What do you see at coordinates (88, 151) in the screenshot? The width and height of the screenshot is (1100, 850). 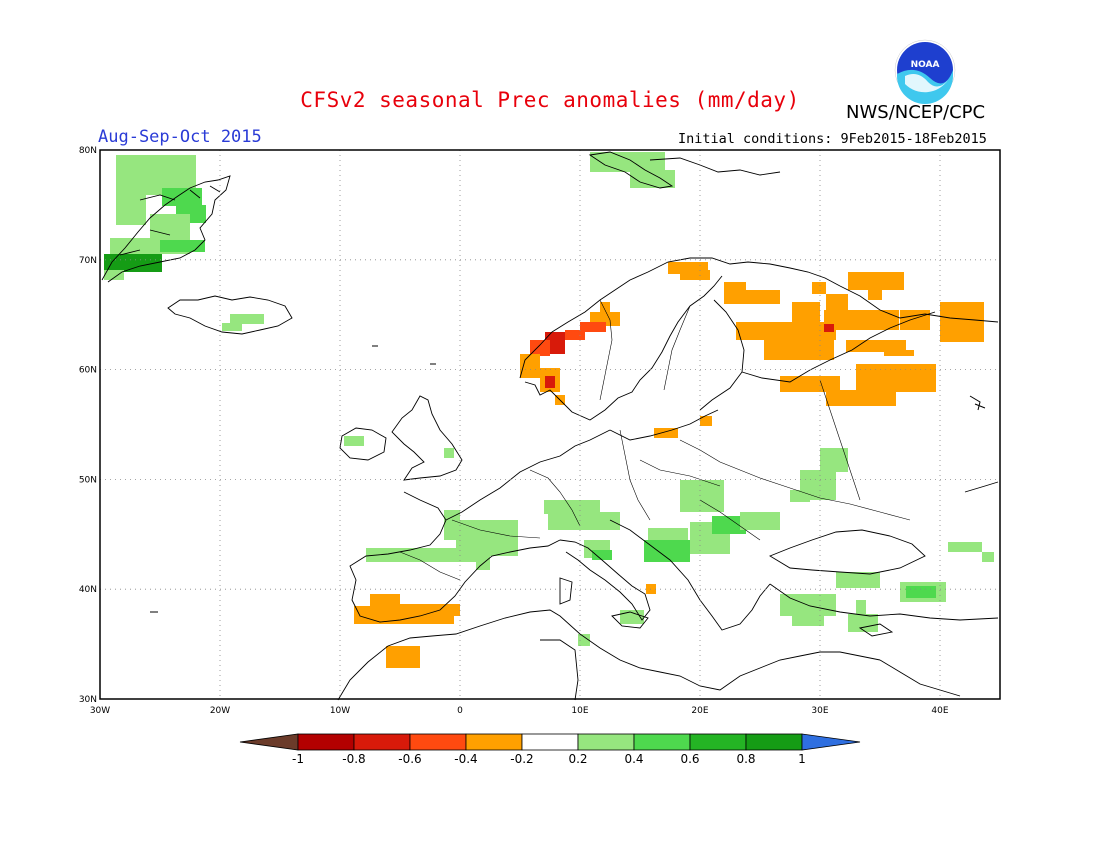 I see `lat-tick-label: 80N` at bounding box center [88, 151].